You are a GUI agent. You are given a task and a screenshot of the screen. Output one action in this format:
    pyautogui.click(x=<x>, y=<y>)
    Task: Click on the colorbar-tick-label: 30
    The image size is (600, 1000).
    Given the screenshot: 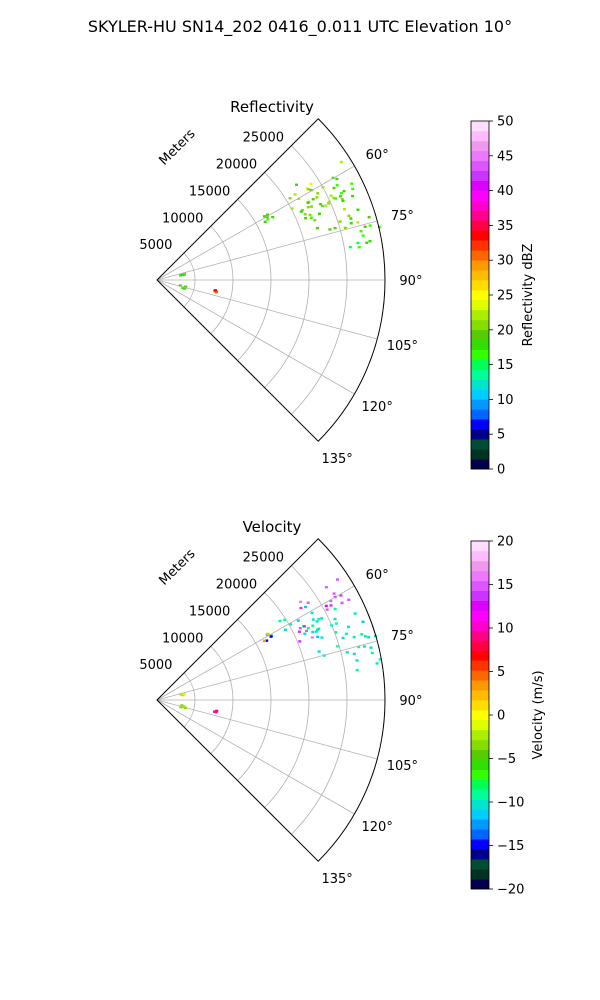 What is the action you would take?
    pyautogui.click(x=505, y=261)
    